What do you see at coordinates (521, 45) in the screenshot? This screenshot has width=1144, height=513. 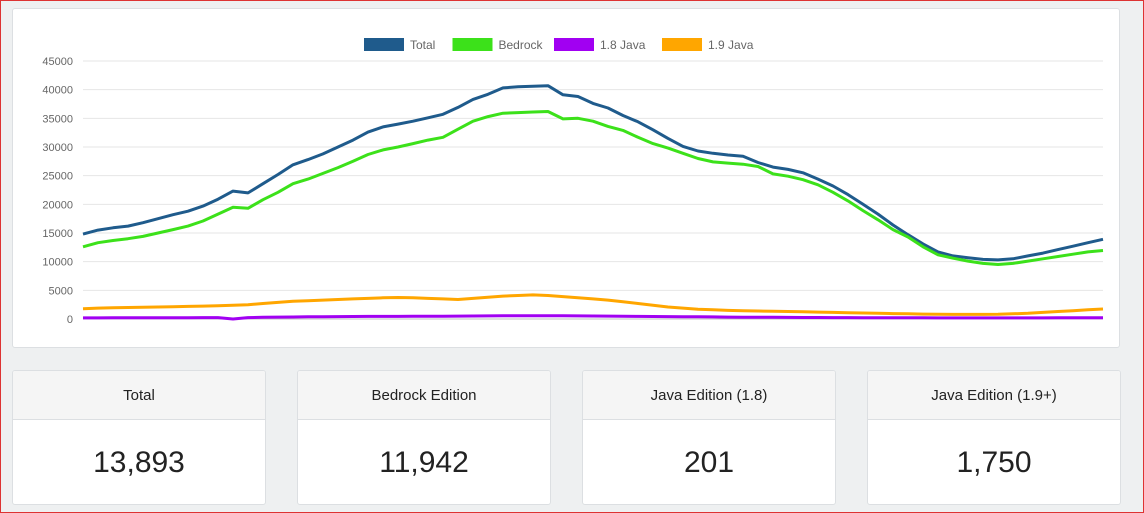 I see `legend-label: Bedrock` at bounding box center [521, 45].